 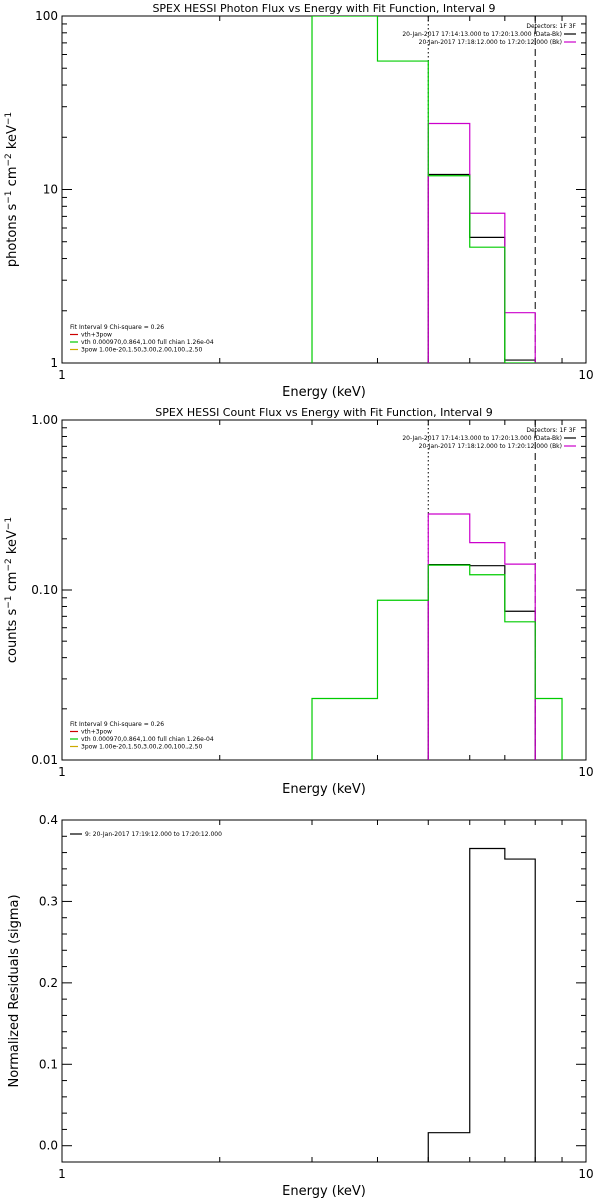 What do you see at coordinates (14, 990) in the screenshot?
I see `y-axis-label: Normalized Residuals (sigma)` at bounding box center [14, 990].